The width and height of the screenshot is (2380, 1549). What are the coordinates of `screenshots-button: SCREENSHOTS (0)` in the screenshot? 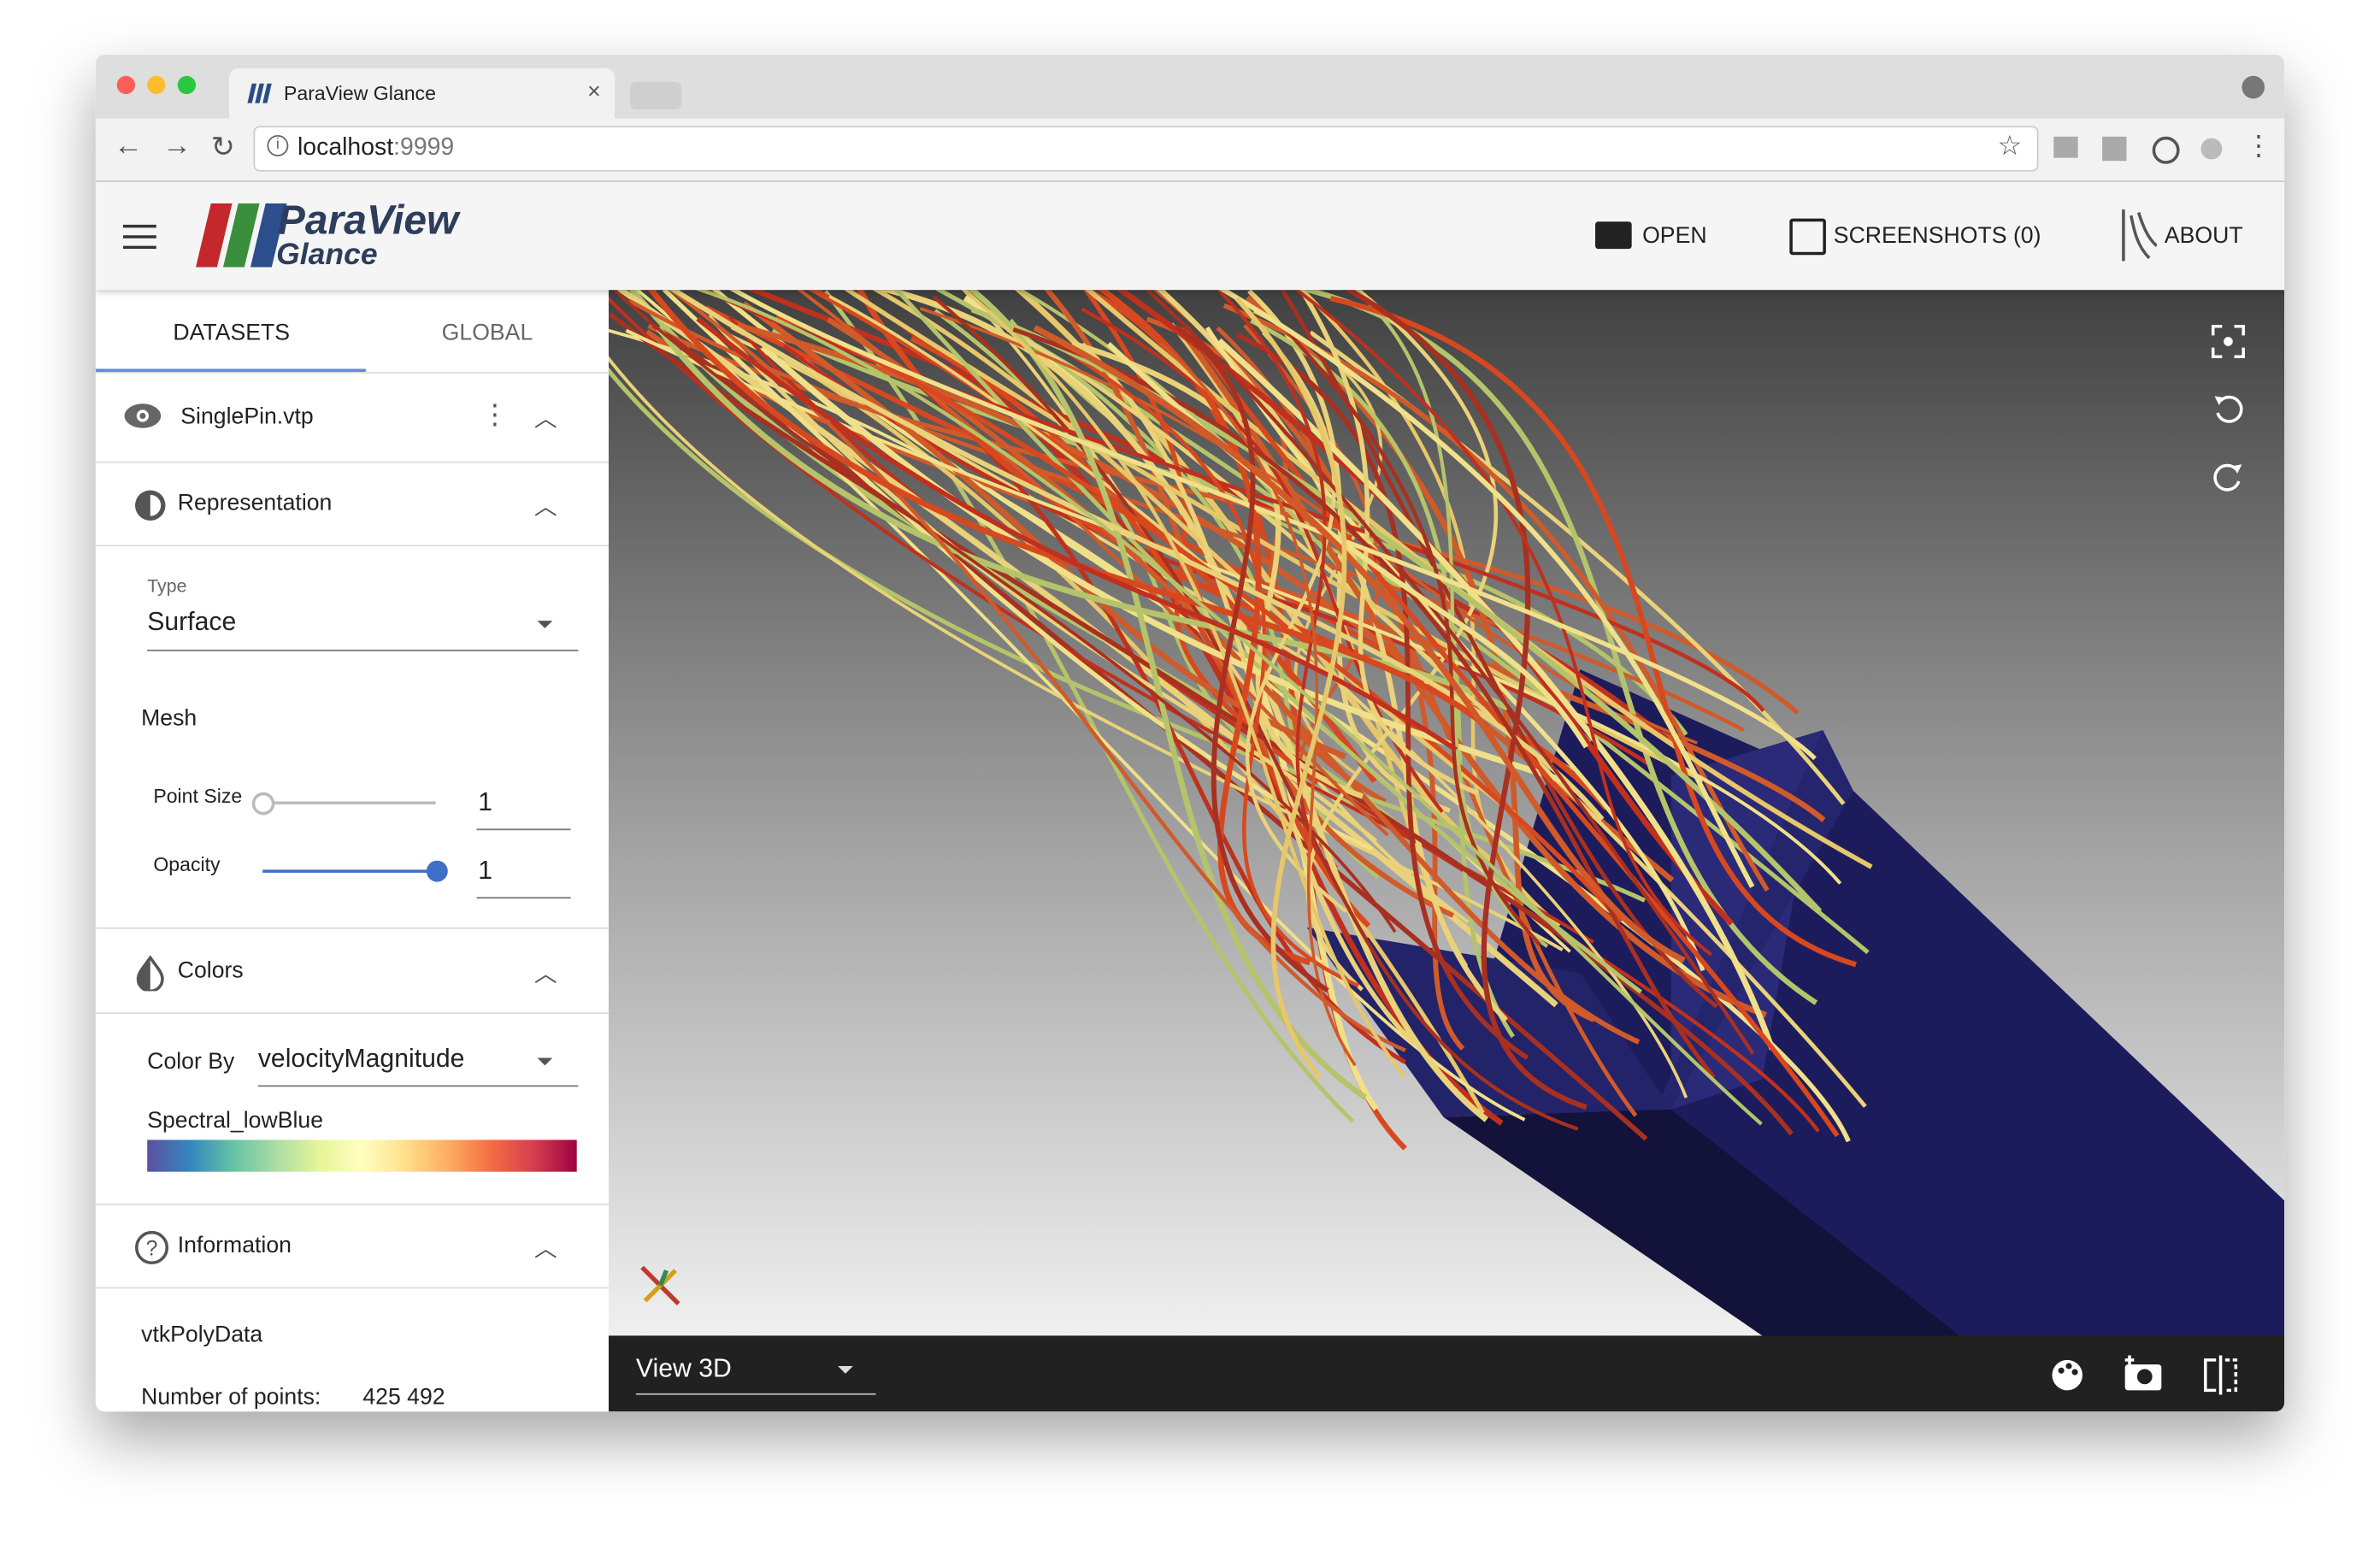 It's located at (1937, 236).